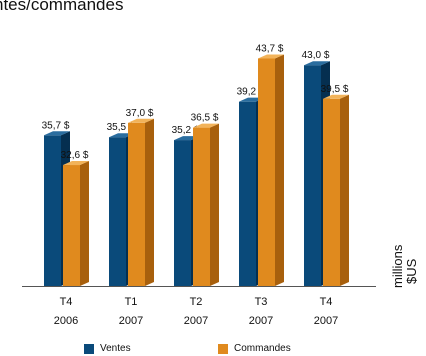  What do you see at coordinates (326, 321) in the screenshot?
I see `x-tick-label-4-line2: 2007` at bounding box center [326, 321].